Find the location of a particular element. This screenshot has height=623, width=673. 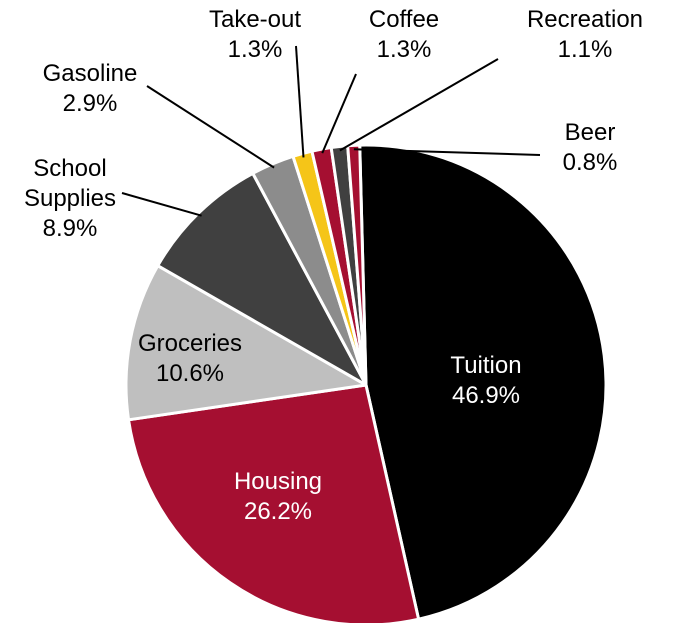

leader-line-recreation is located at coordinates (419, 105).